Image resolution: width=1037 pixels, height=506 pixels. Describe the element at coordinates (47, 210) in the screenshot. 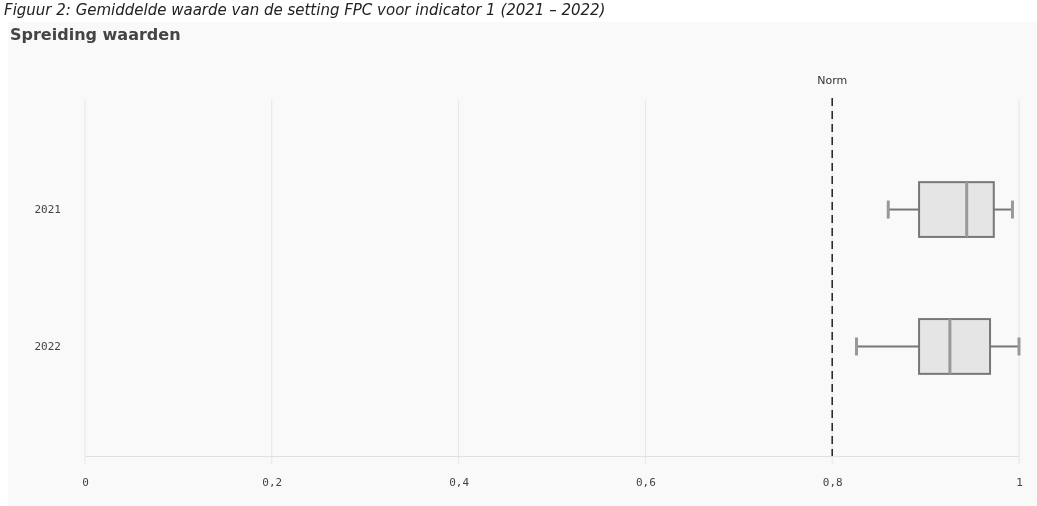

I see `y-tick-label: 2021` at that location.